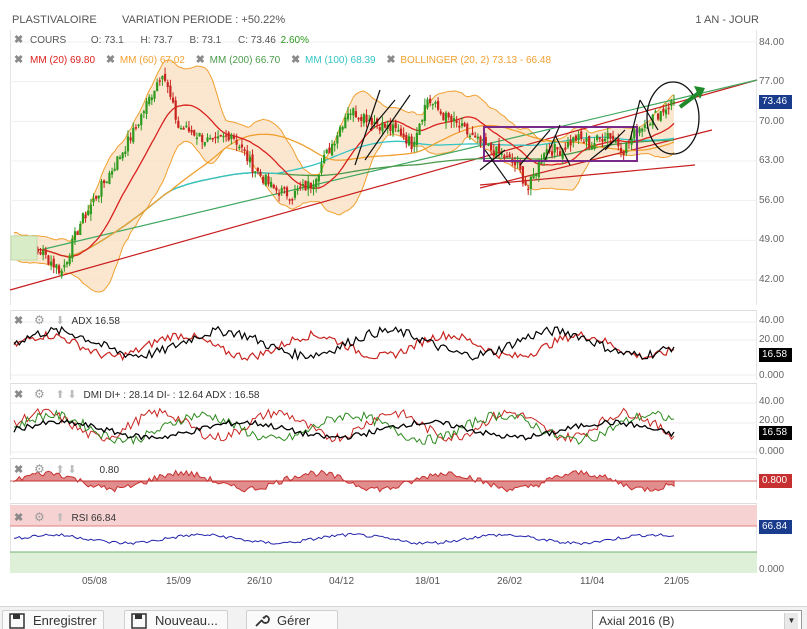  What do you see at coordinates (39, 517) in the screenshot?
I see `rsi-settings-gear-icon: ⚙` at bounding box center [39, 517].